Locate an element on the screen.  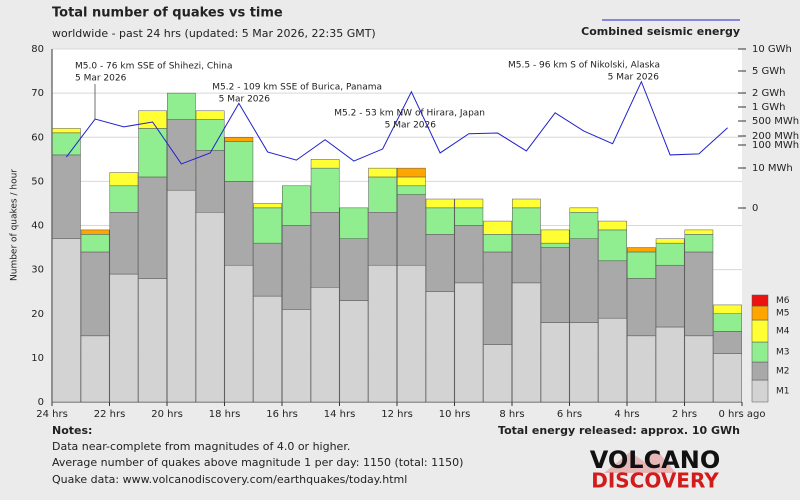
logo-top: VOLCANO is located at coordinates (655, 460).